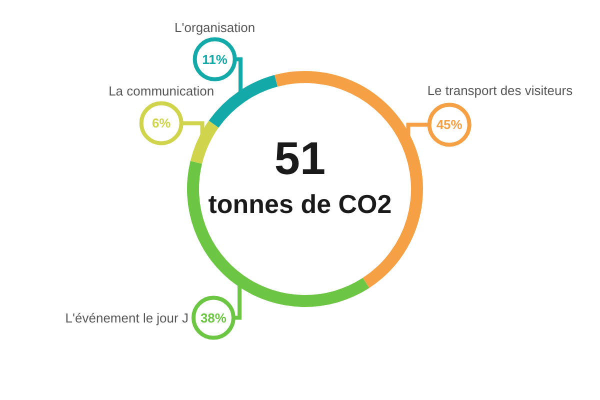 This screenshot has height=400, width=600. I want to click on slice-label: La communication, so click(161, 91).